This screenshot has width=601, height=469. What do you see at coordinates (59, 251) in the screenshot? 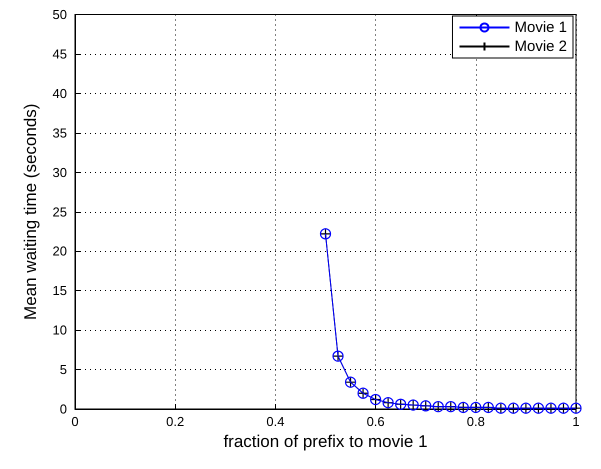
I see `y-tick-label: 20` at bounding box center [59, 251].